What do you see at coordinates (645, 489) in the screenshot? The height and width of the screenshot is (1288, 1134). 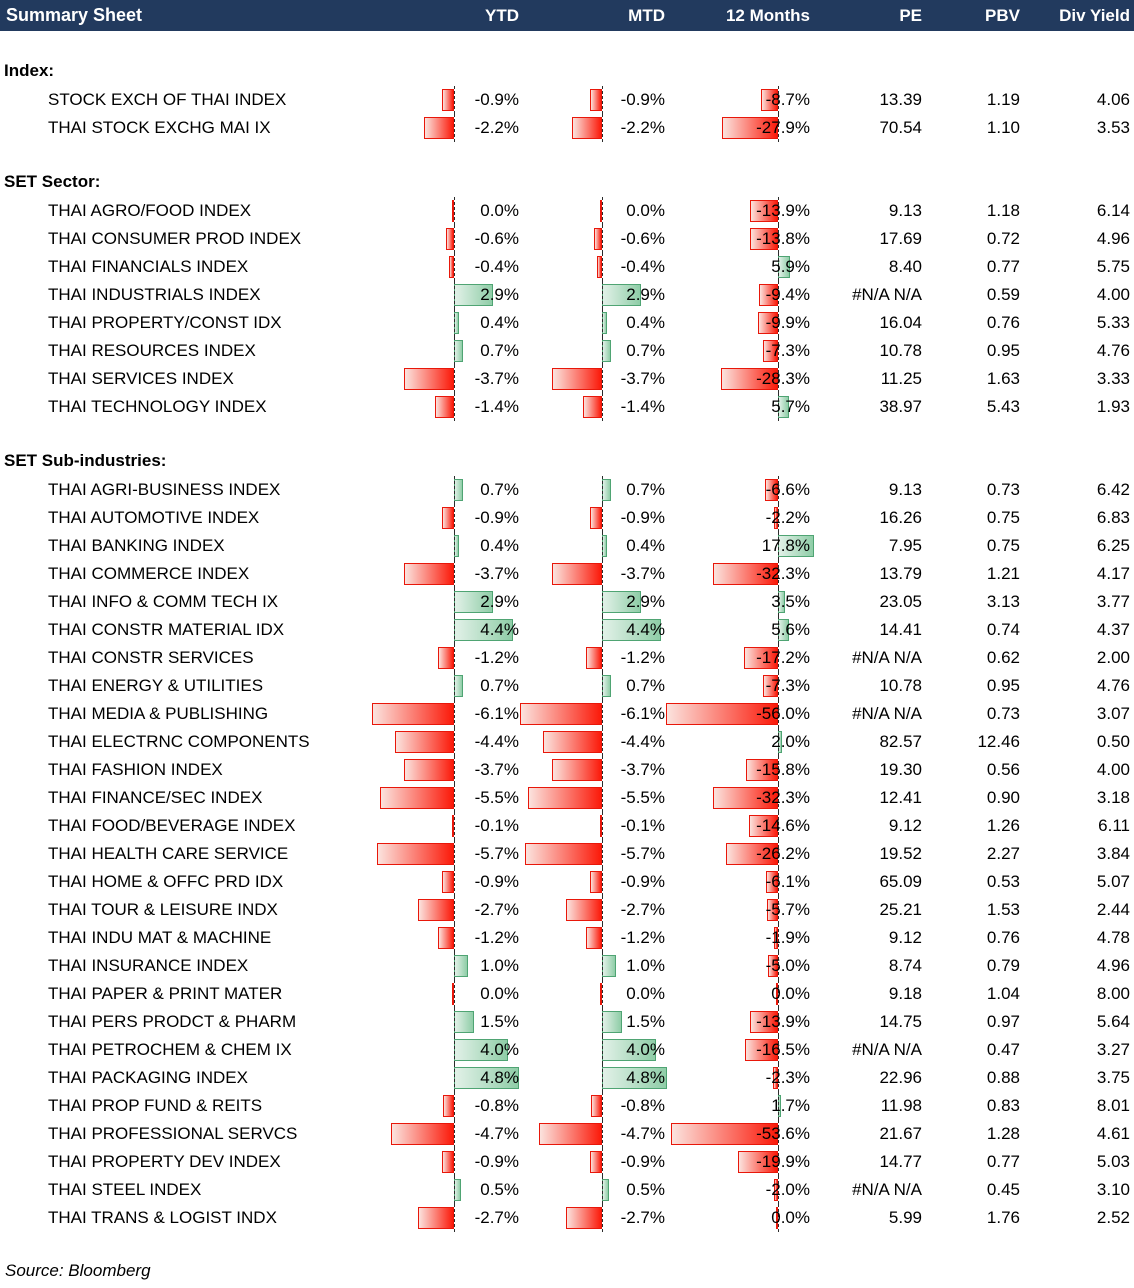 I see `mtd-value: 0.7%` at bounding box center [645, 489].